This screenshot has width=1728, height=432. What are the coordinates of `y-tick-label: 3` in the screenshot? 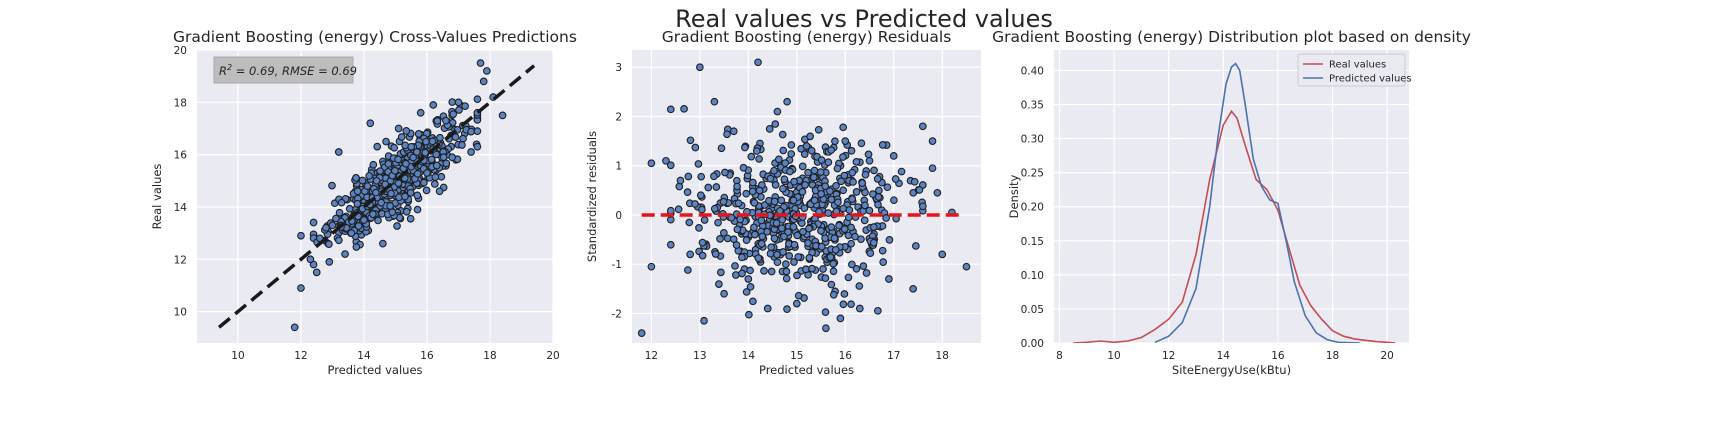 It's located at (618, 68).